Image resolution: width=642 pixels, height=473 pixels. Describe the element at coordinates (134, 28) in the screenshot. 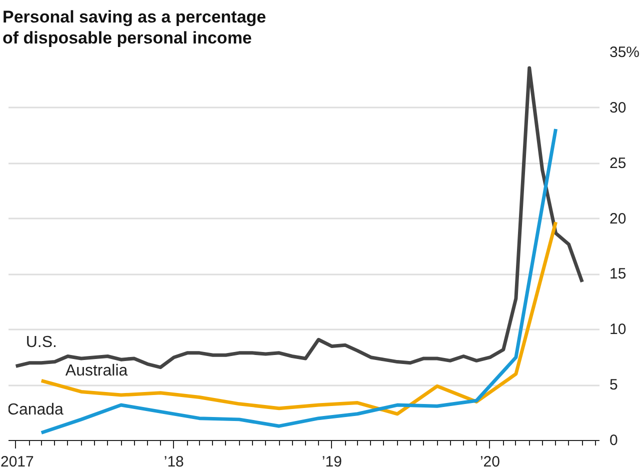

I see `chart-title: Personal saving as a percentage of disposable personal income` at that location.